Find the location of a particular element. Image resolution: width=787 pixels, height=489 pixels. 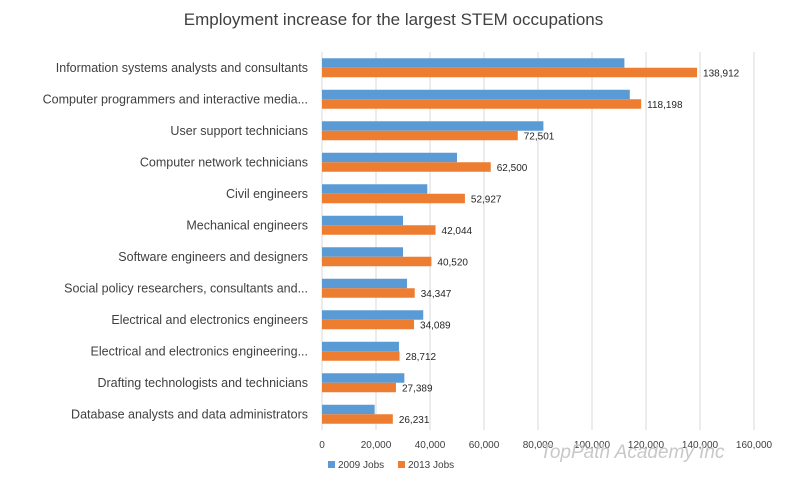

category-label: Mechanical engineers is located at coordinates (247, 225).